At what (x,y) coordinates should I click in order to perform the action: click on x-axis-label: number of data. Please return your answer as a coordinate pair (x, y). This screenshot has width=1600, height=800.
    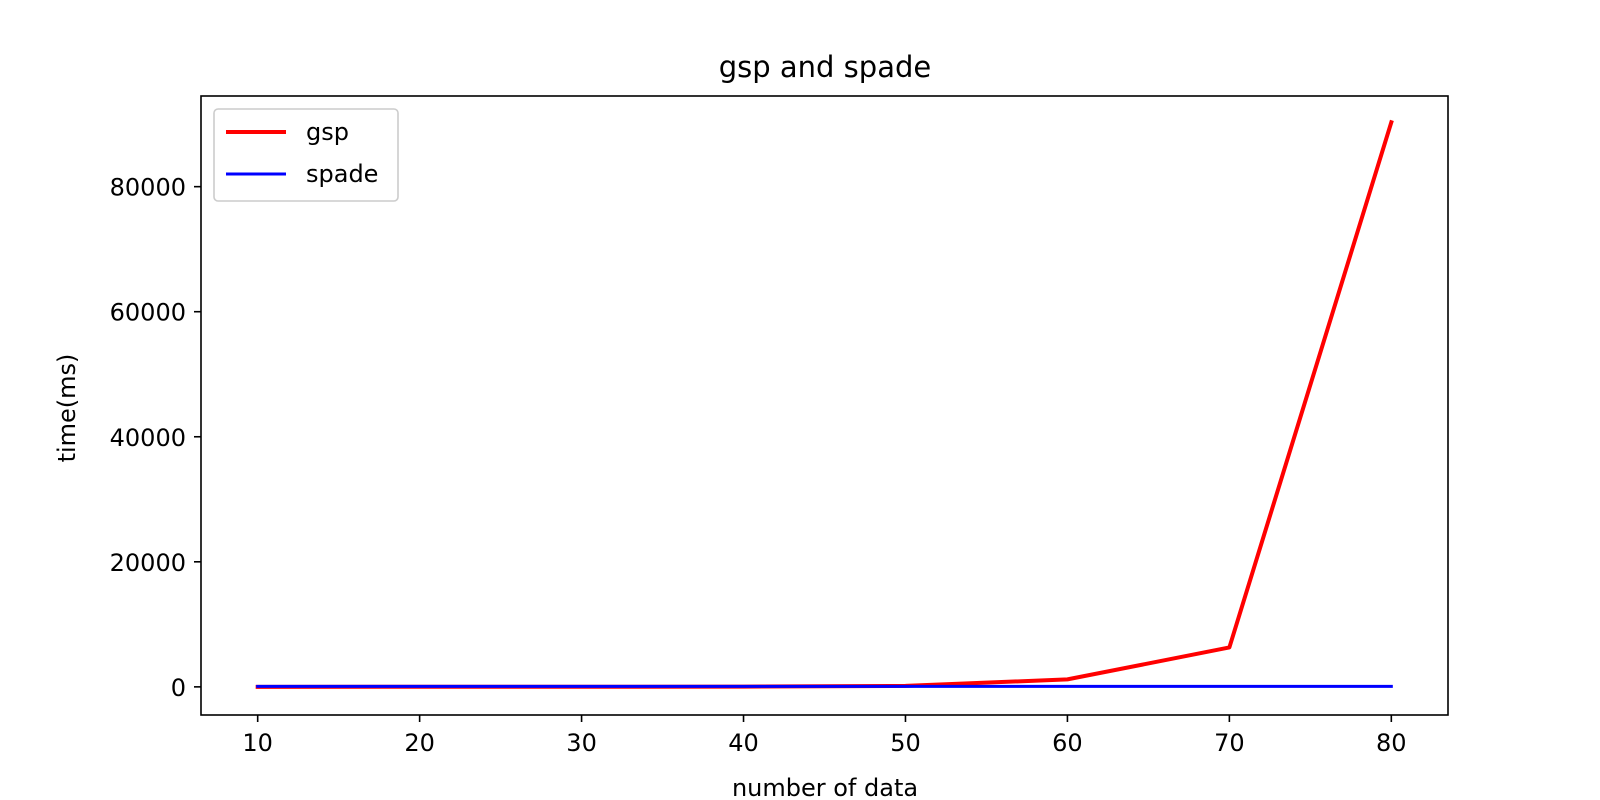
    Looking at the image, I should click on (825, 787).